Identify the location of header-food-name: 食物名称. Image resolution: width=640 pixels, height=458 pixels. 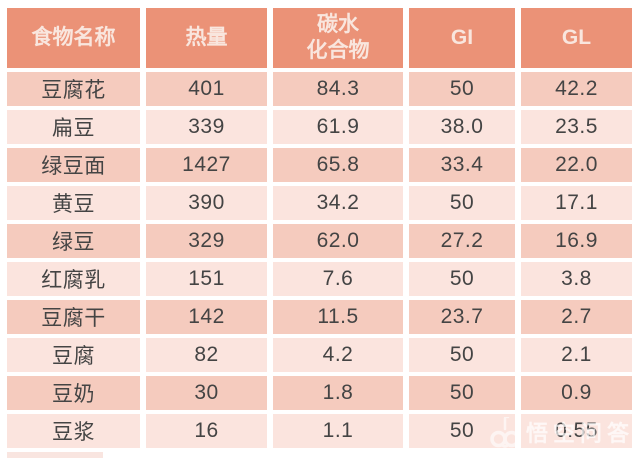
(73, 38).